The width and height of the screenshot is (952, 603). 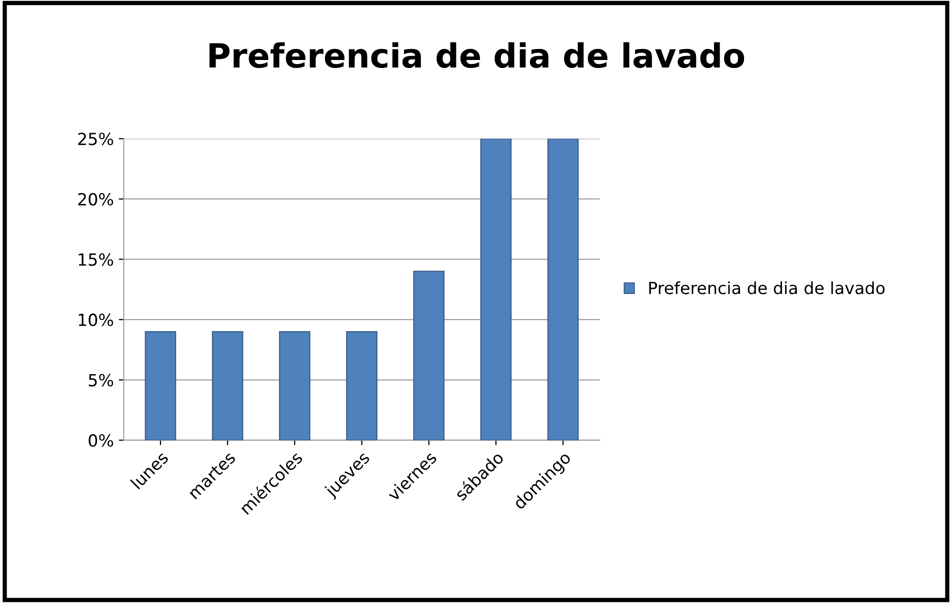 I want to click on y-tick-label: 15%, so click(x=96, y=259).